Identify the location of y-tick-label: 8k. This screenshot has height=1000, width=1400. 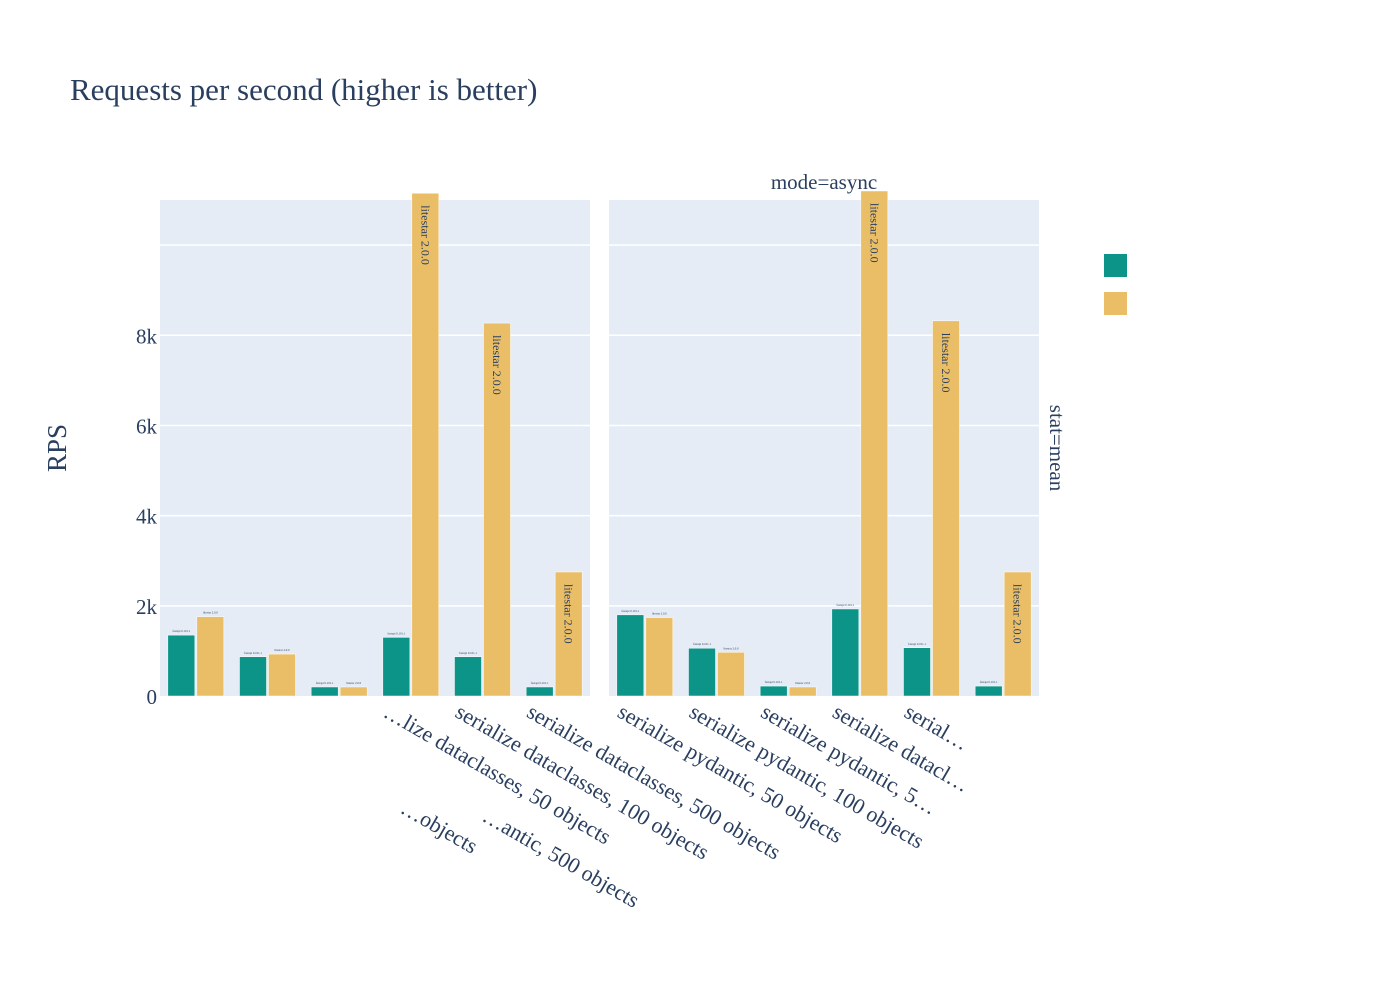
(147, 336).